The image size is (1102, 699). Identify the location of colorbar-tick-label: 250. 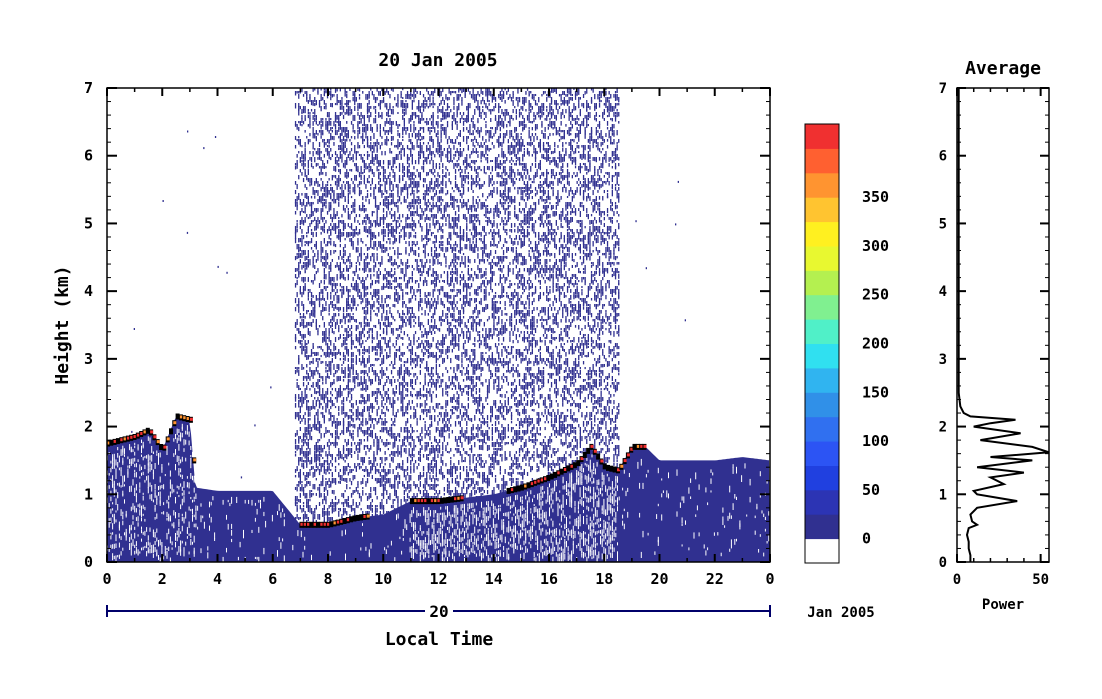
(875, 295).